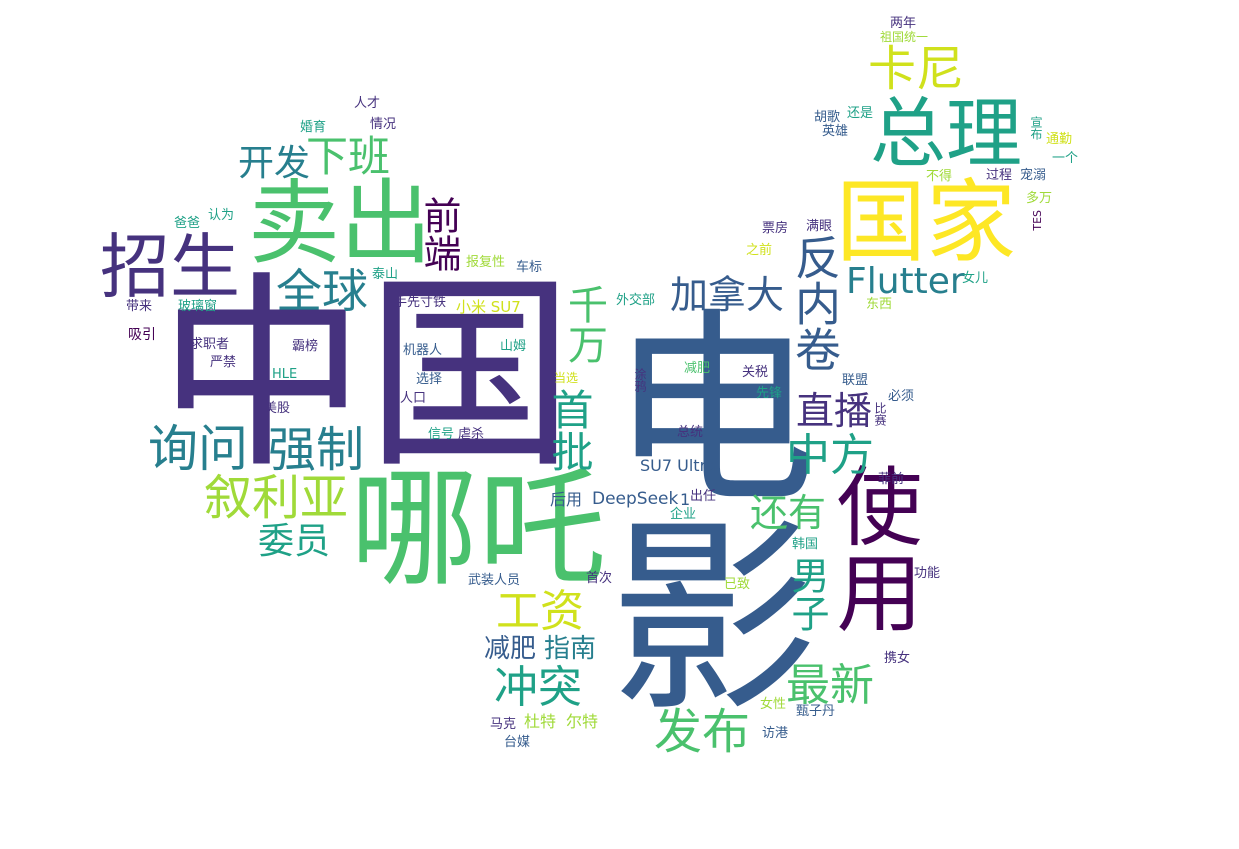 This screenshot has height=849, width=1239. What do you see at coordinates (697, 368) in the screenshot?
I see `word-jianfei-small: 减肥` at bounding box center [697, 368].